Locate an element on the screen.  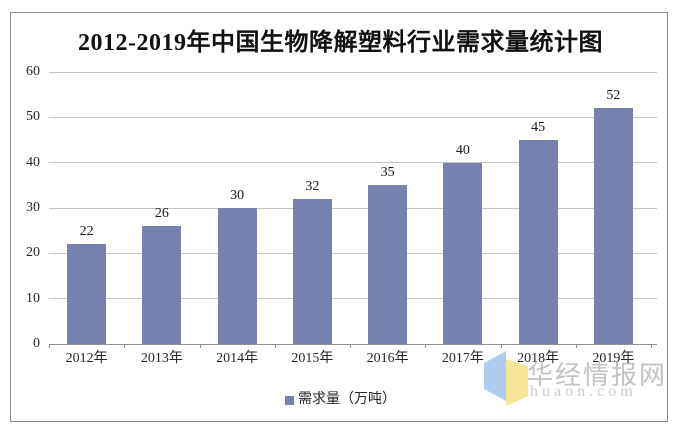
x-axis-label: 2013年 is located at coordinates (161, 358).